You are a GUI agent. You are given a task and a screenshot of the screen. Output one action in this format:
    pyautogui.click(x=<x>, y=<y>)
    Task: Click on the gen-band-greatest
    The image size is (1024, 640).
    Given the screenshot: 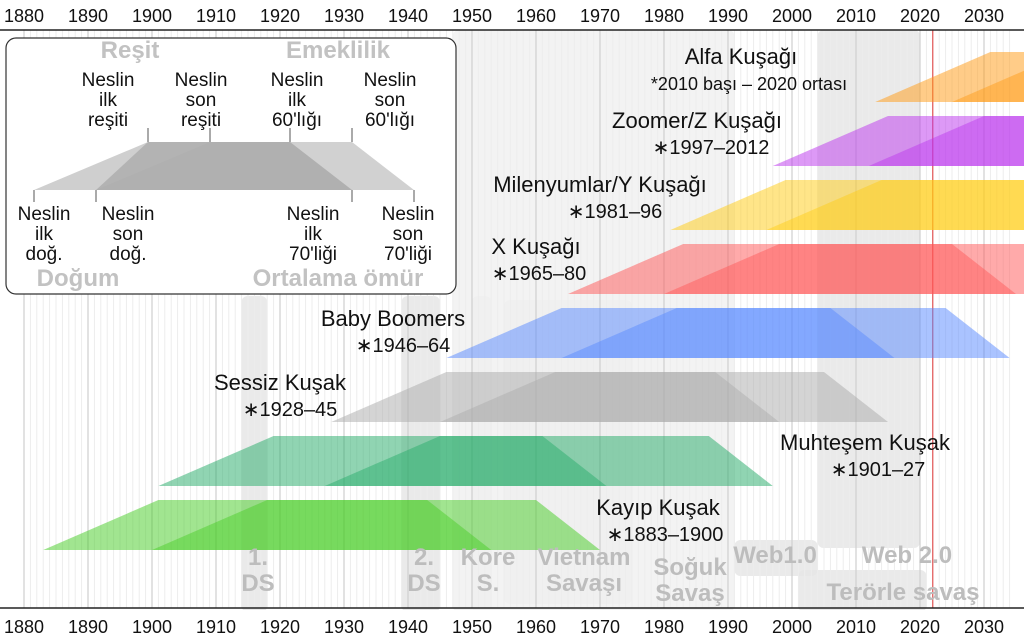 What is the action you would take?
    pyautogui.click(x=465, y=461)
    